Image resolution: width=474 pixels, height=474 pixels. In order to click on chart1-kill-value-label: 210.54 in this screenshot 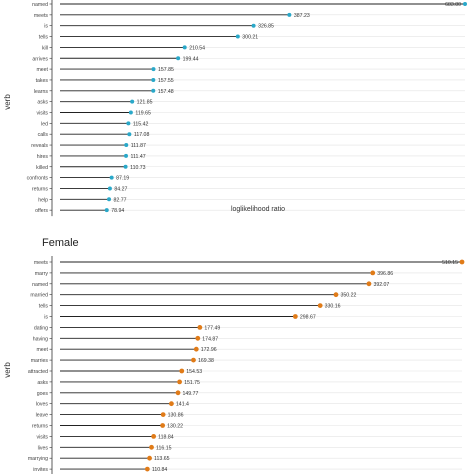, I will do `click(197, 48)`.